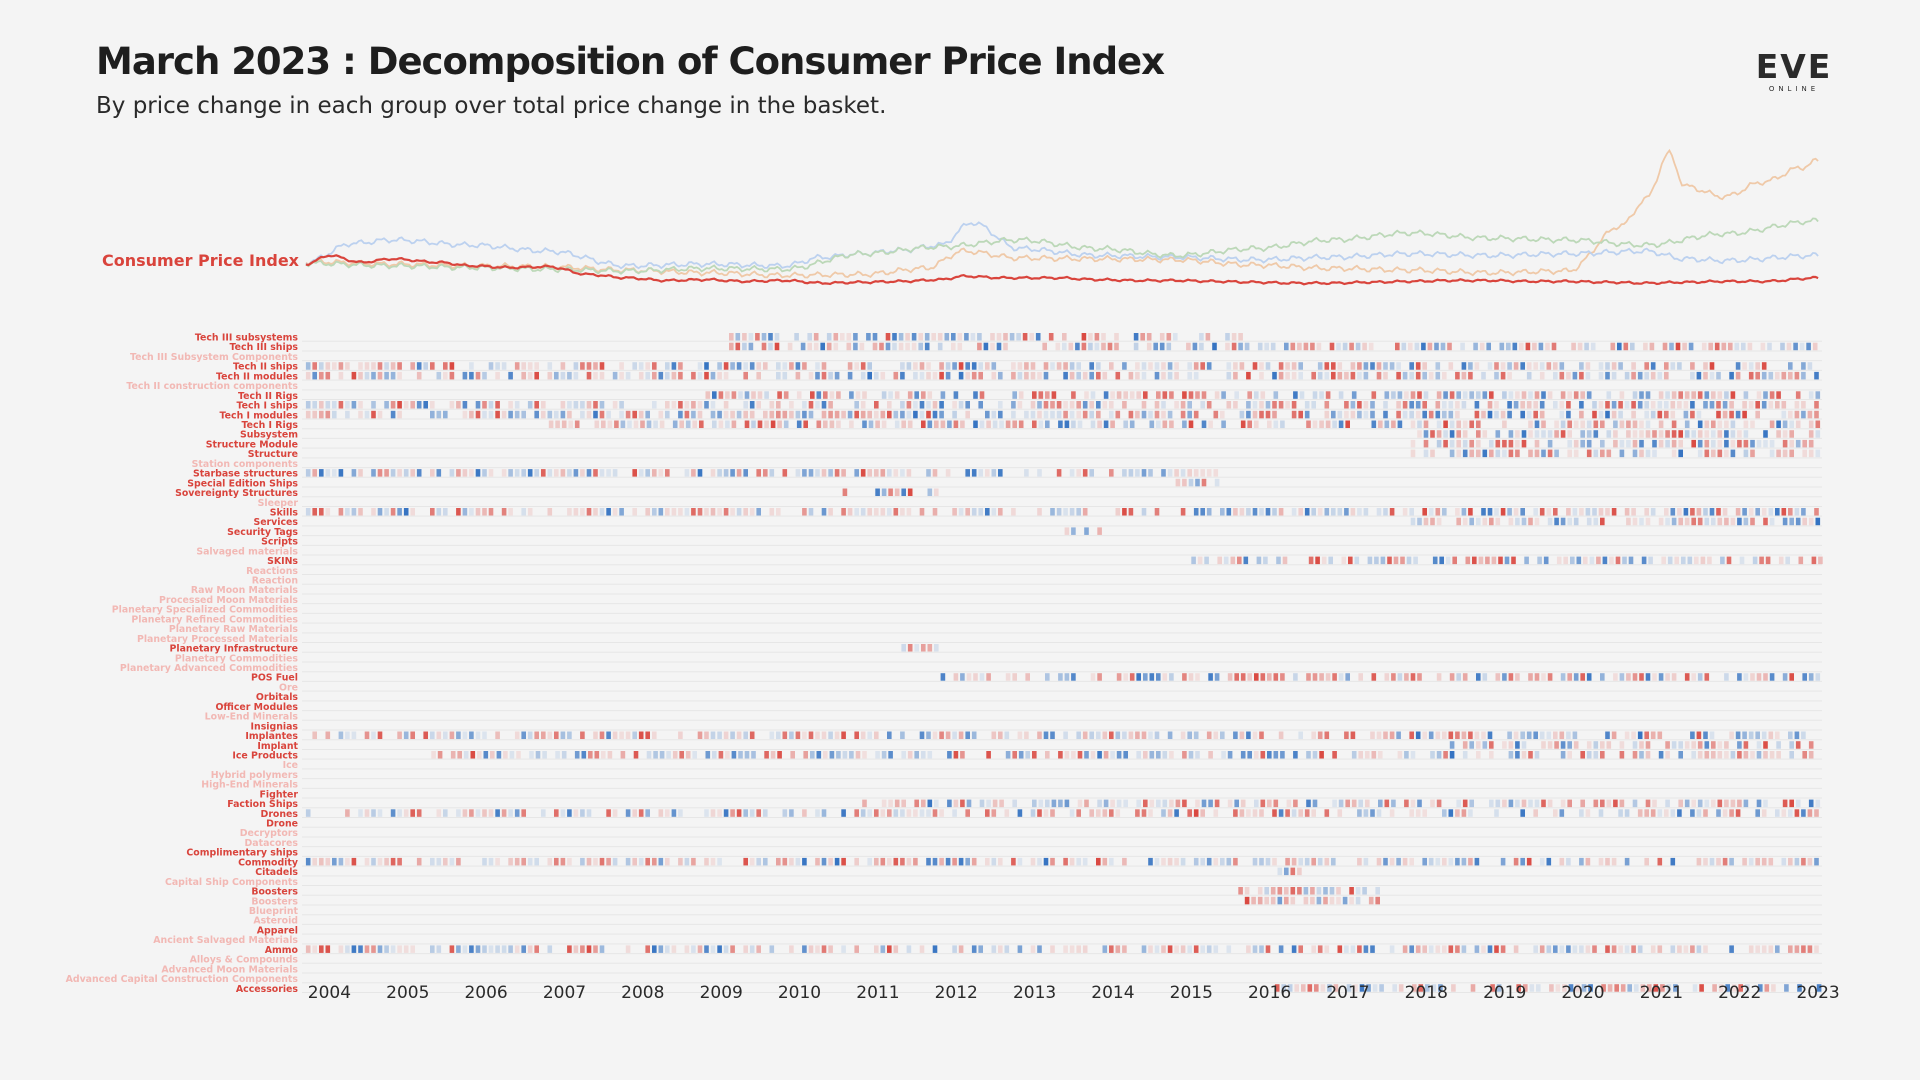 The height and width of the screenshot is (1080, 1920). What do you see at coordinates (1347, 993) in the screenshot?
I see `x-tick-label: 2017` at bounding box center [1347, 993].